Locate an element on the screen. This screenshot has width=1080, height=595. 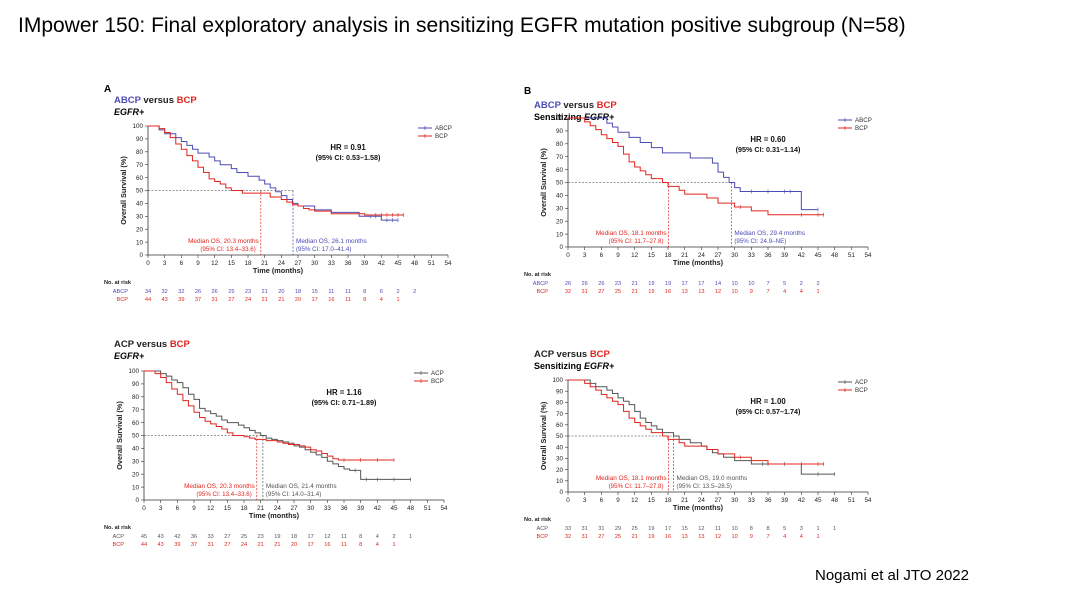
risk-value: 2 is located at coordinates (397, 292).